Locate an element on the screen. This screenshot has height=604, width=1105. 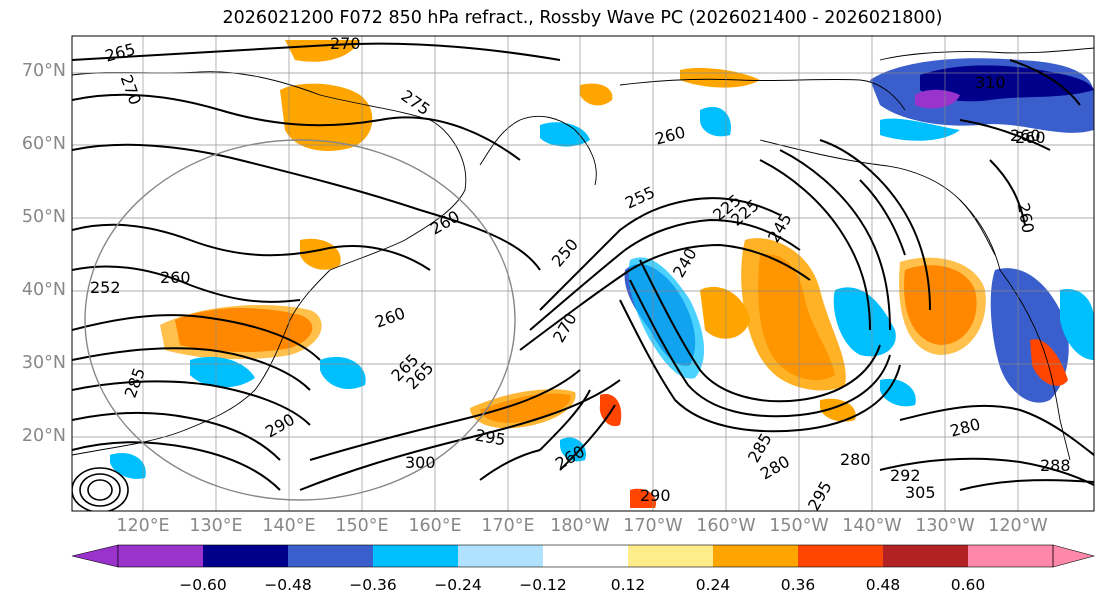
lat-label-70n: 70°N is located at coordinates (43, 71).